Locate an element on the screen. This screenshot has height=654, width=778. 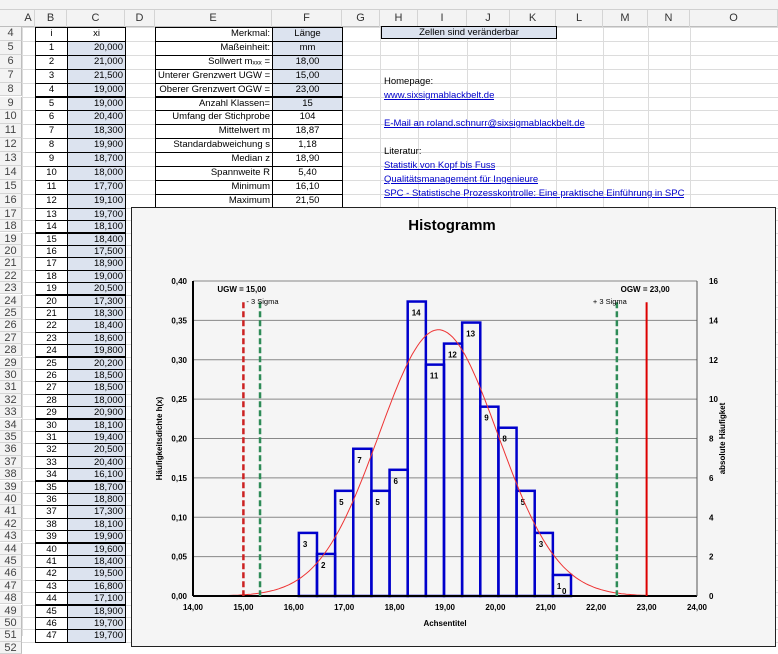
column-header-l: L is located at coordinates (579, 18).